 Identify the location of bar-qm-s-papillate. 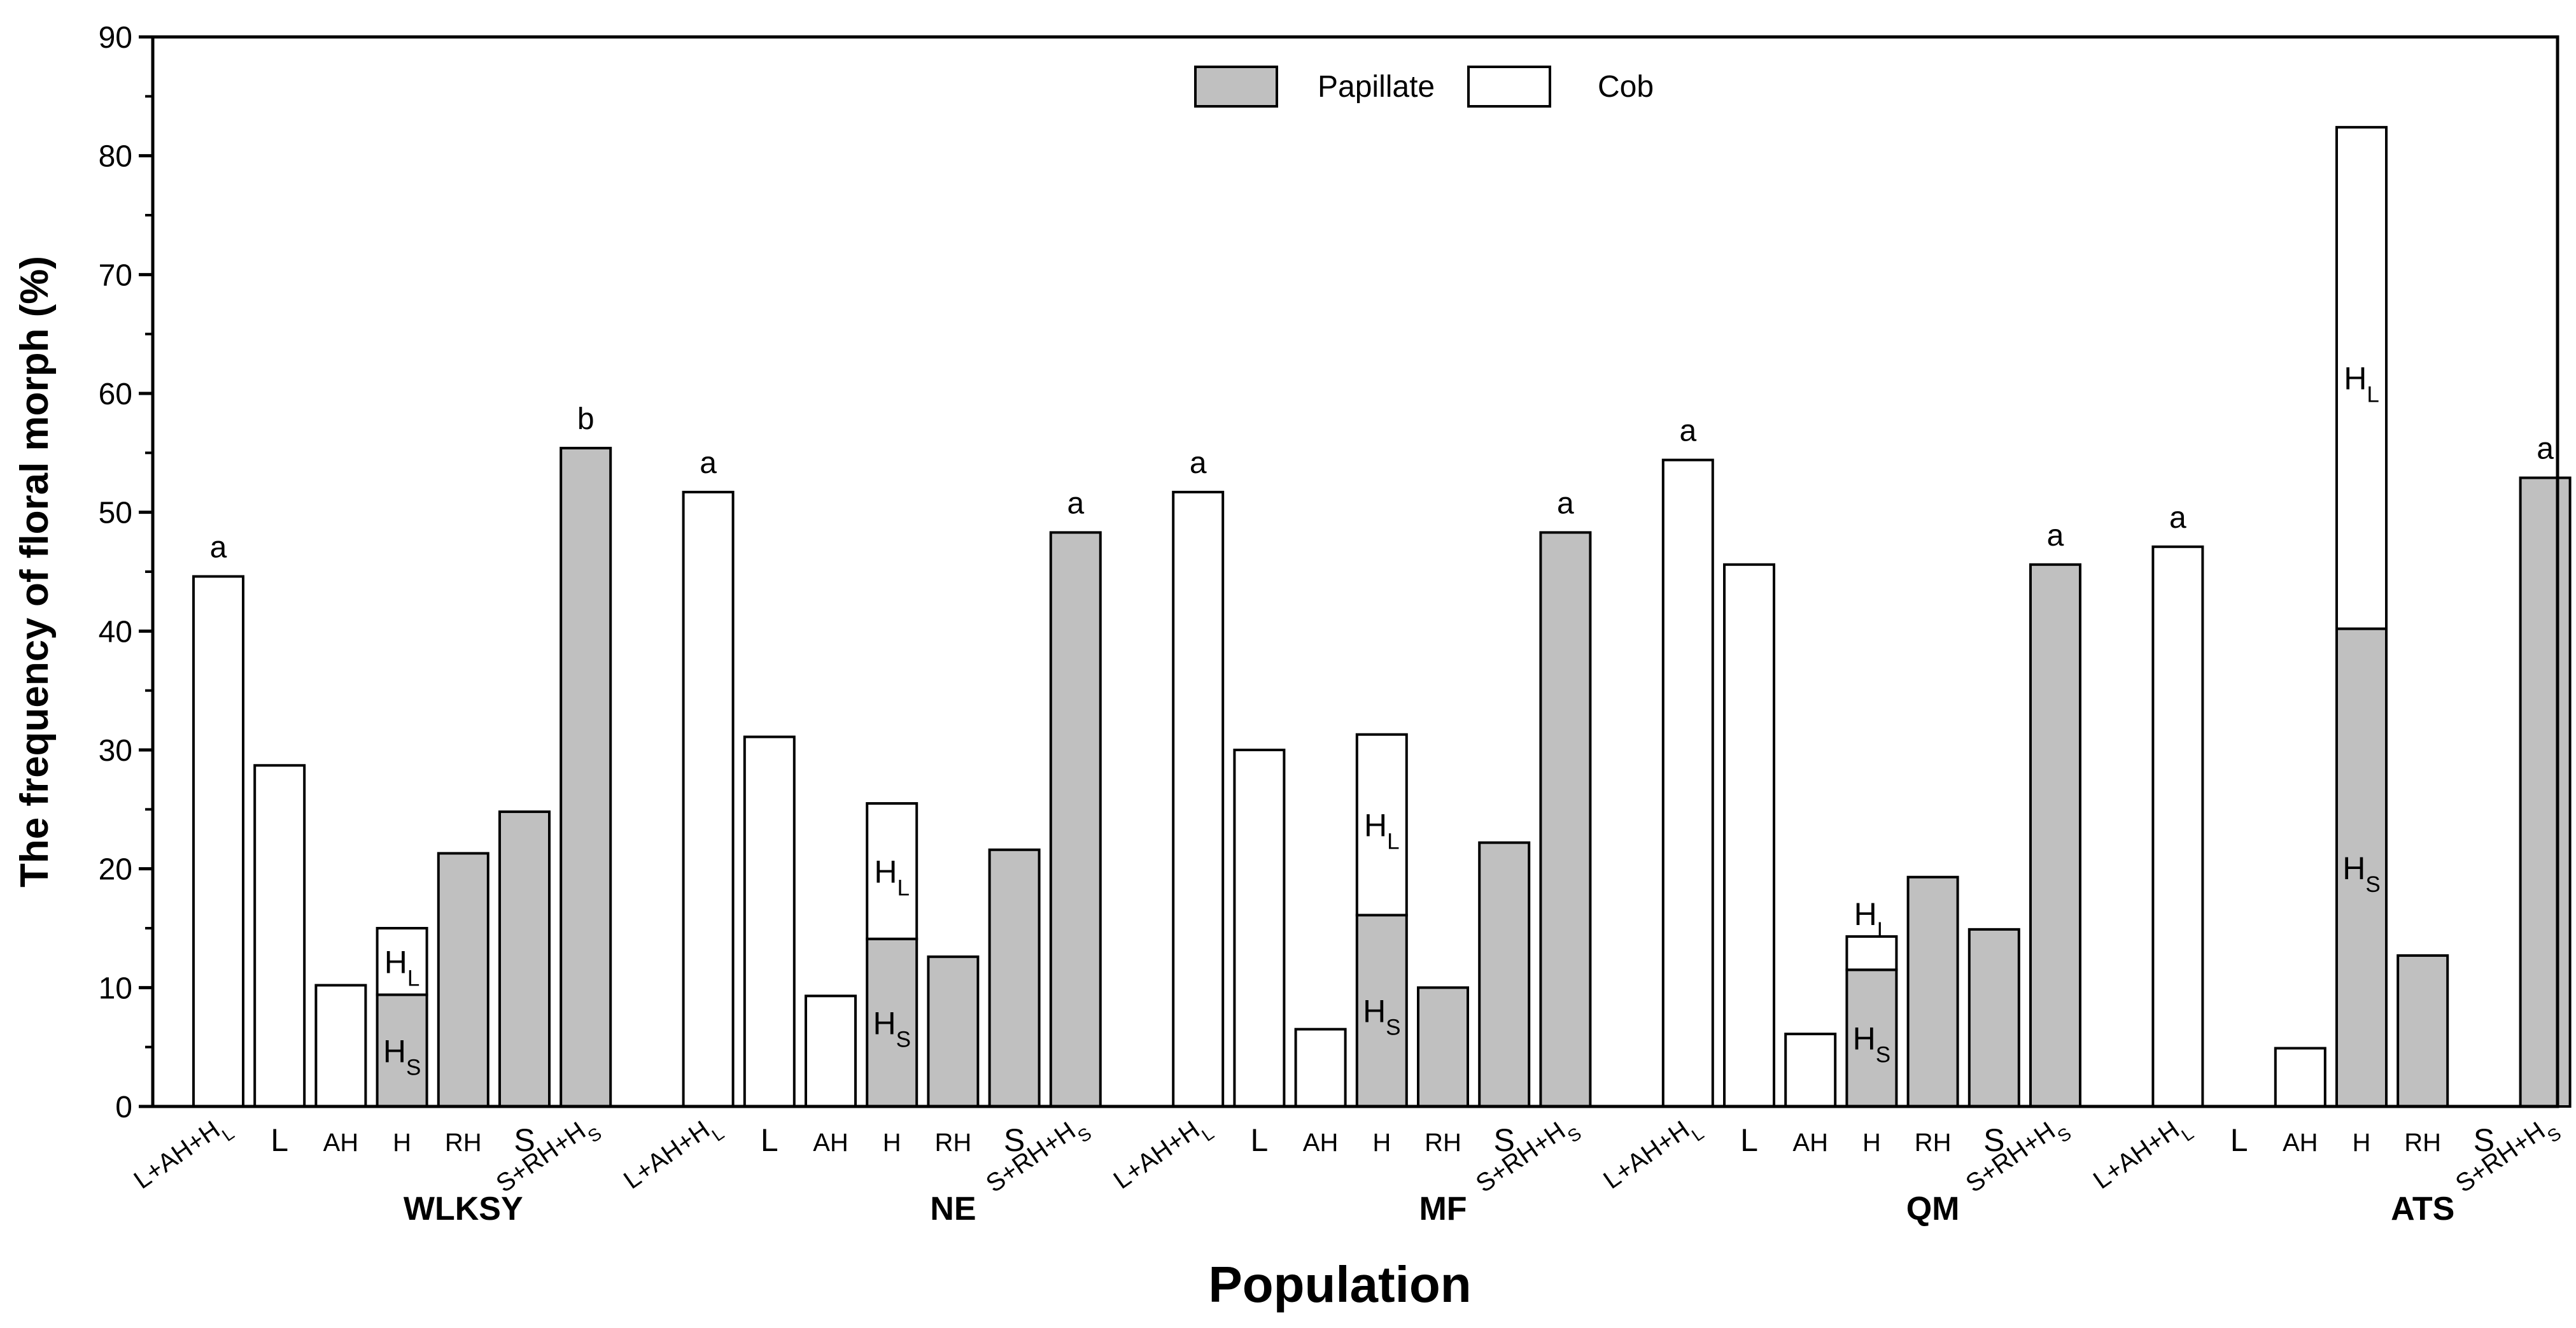
(1994, 1018).